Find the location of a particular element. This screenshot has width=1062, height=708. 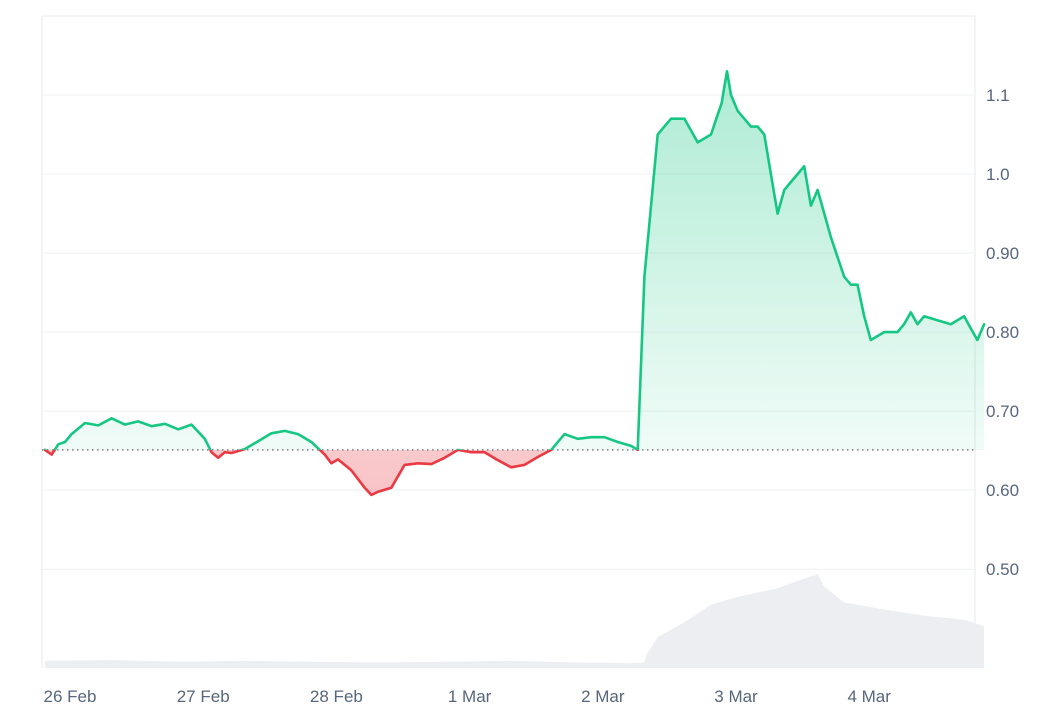

x-tick-label: 1 Mar is located at coordinates (470, 696).